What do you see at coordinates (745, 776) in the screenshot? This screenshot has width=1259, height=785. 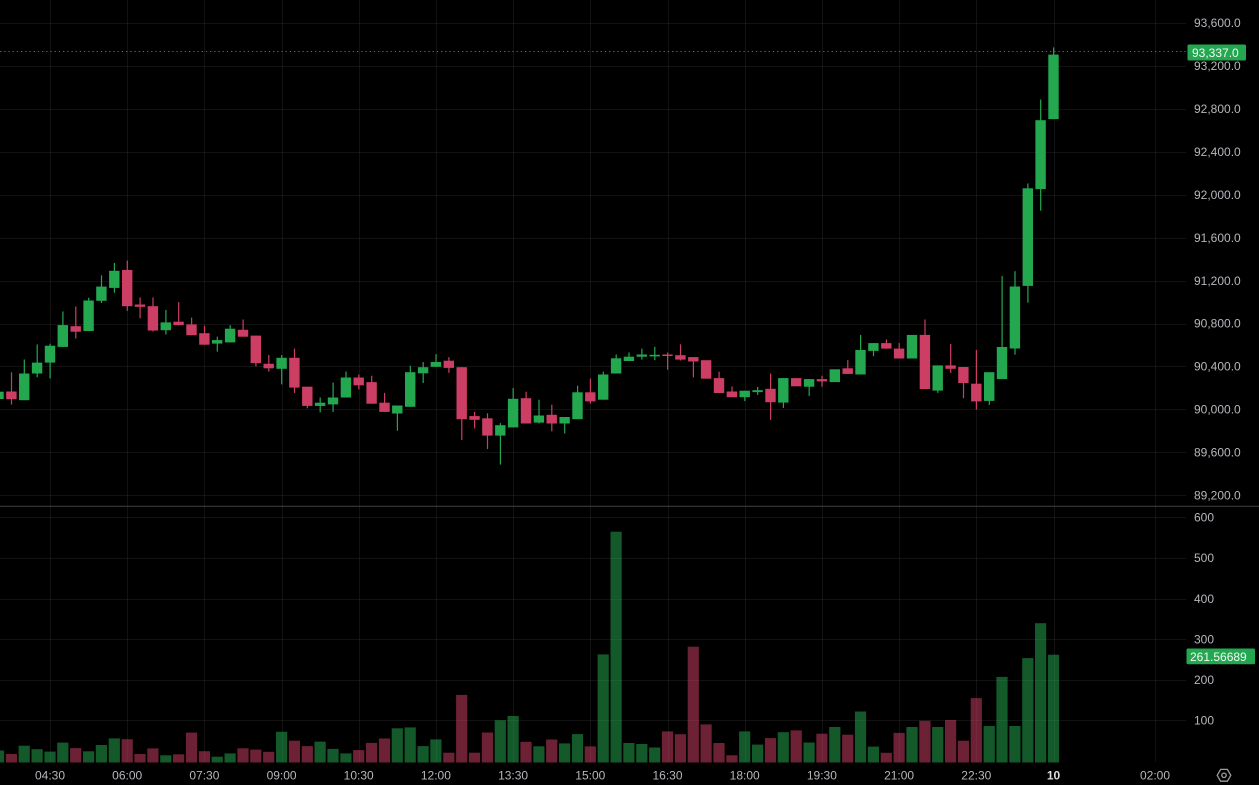 I see `svg-text: 18:00` at bounding box center [745, 776].